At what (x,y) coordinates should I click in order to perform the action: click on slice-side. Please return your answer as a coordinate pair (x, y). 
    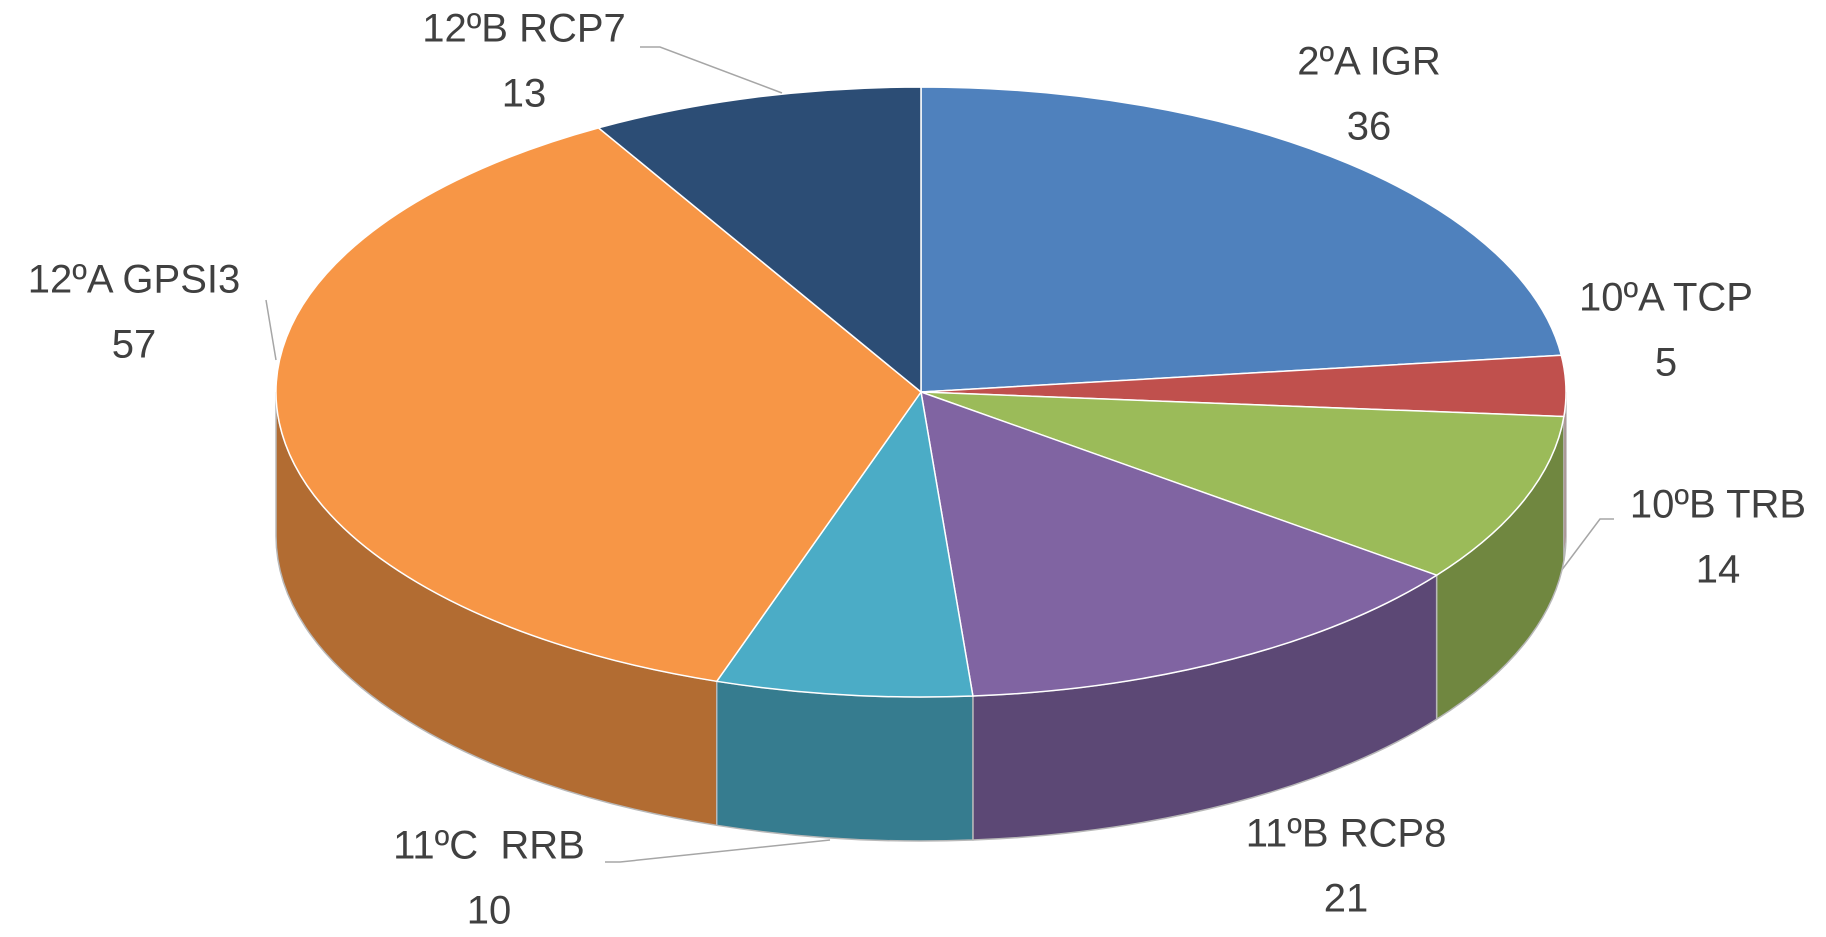
    Looking at the image, I should click on (844, 761).